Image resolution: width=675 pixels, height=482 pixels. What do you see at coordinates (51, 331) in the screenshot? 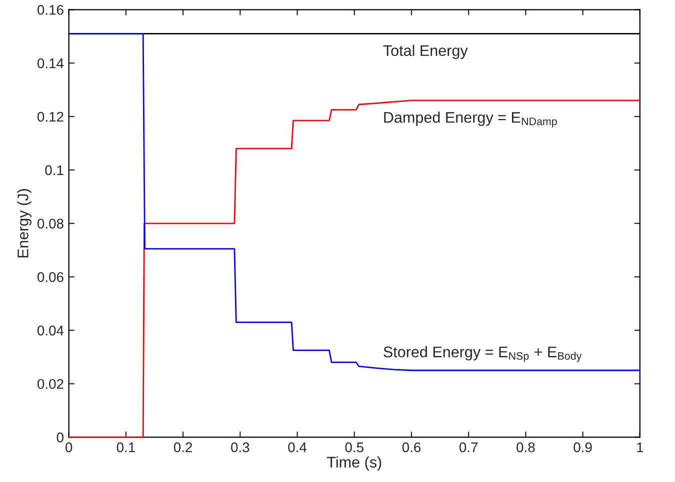
I see `y-tick-label: 0.04` at bounding box center [51, 331].